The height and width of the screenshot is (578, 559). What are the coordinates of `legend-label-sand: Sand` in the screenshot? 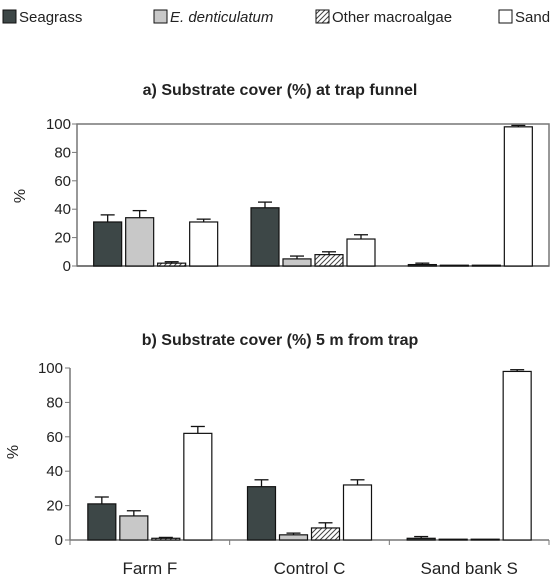 It's located at (532, 17).